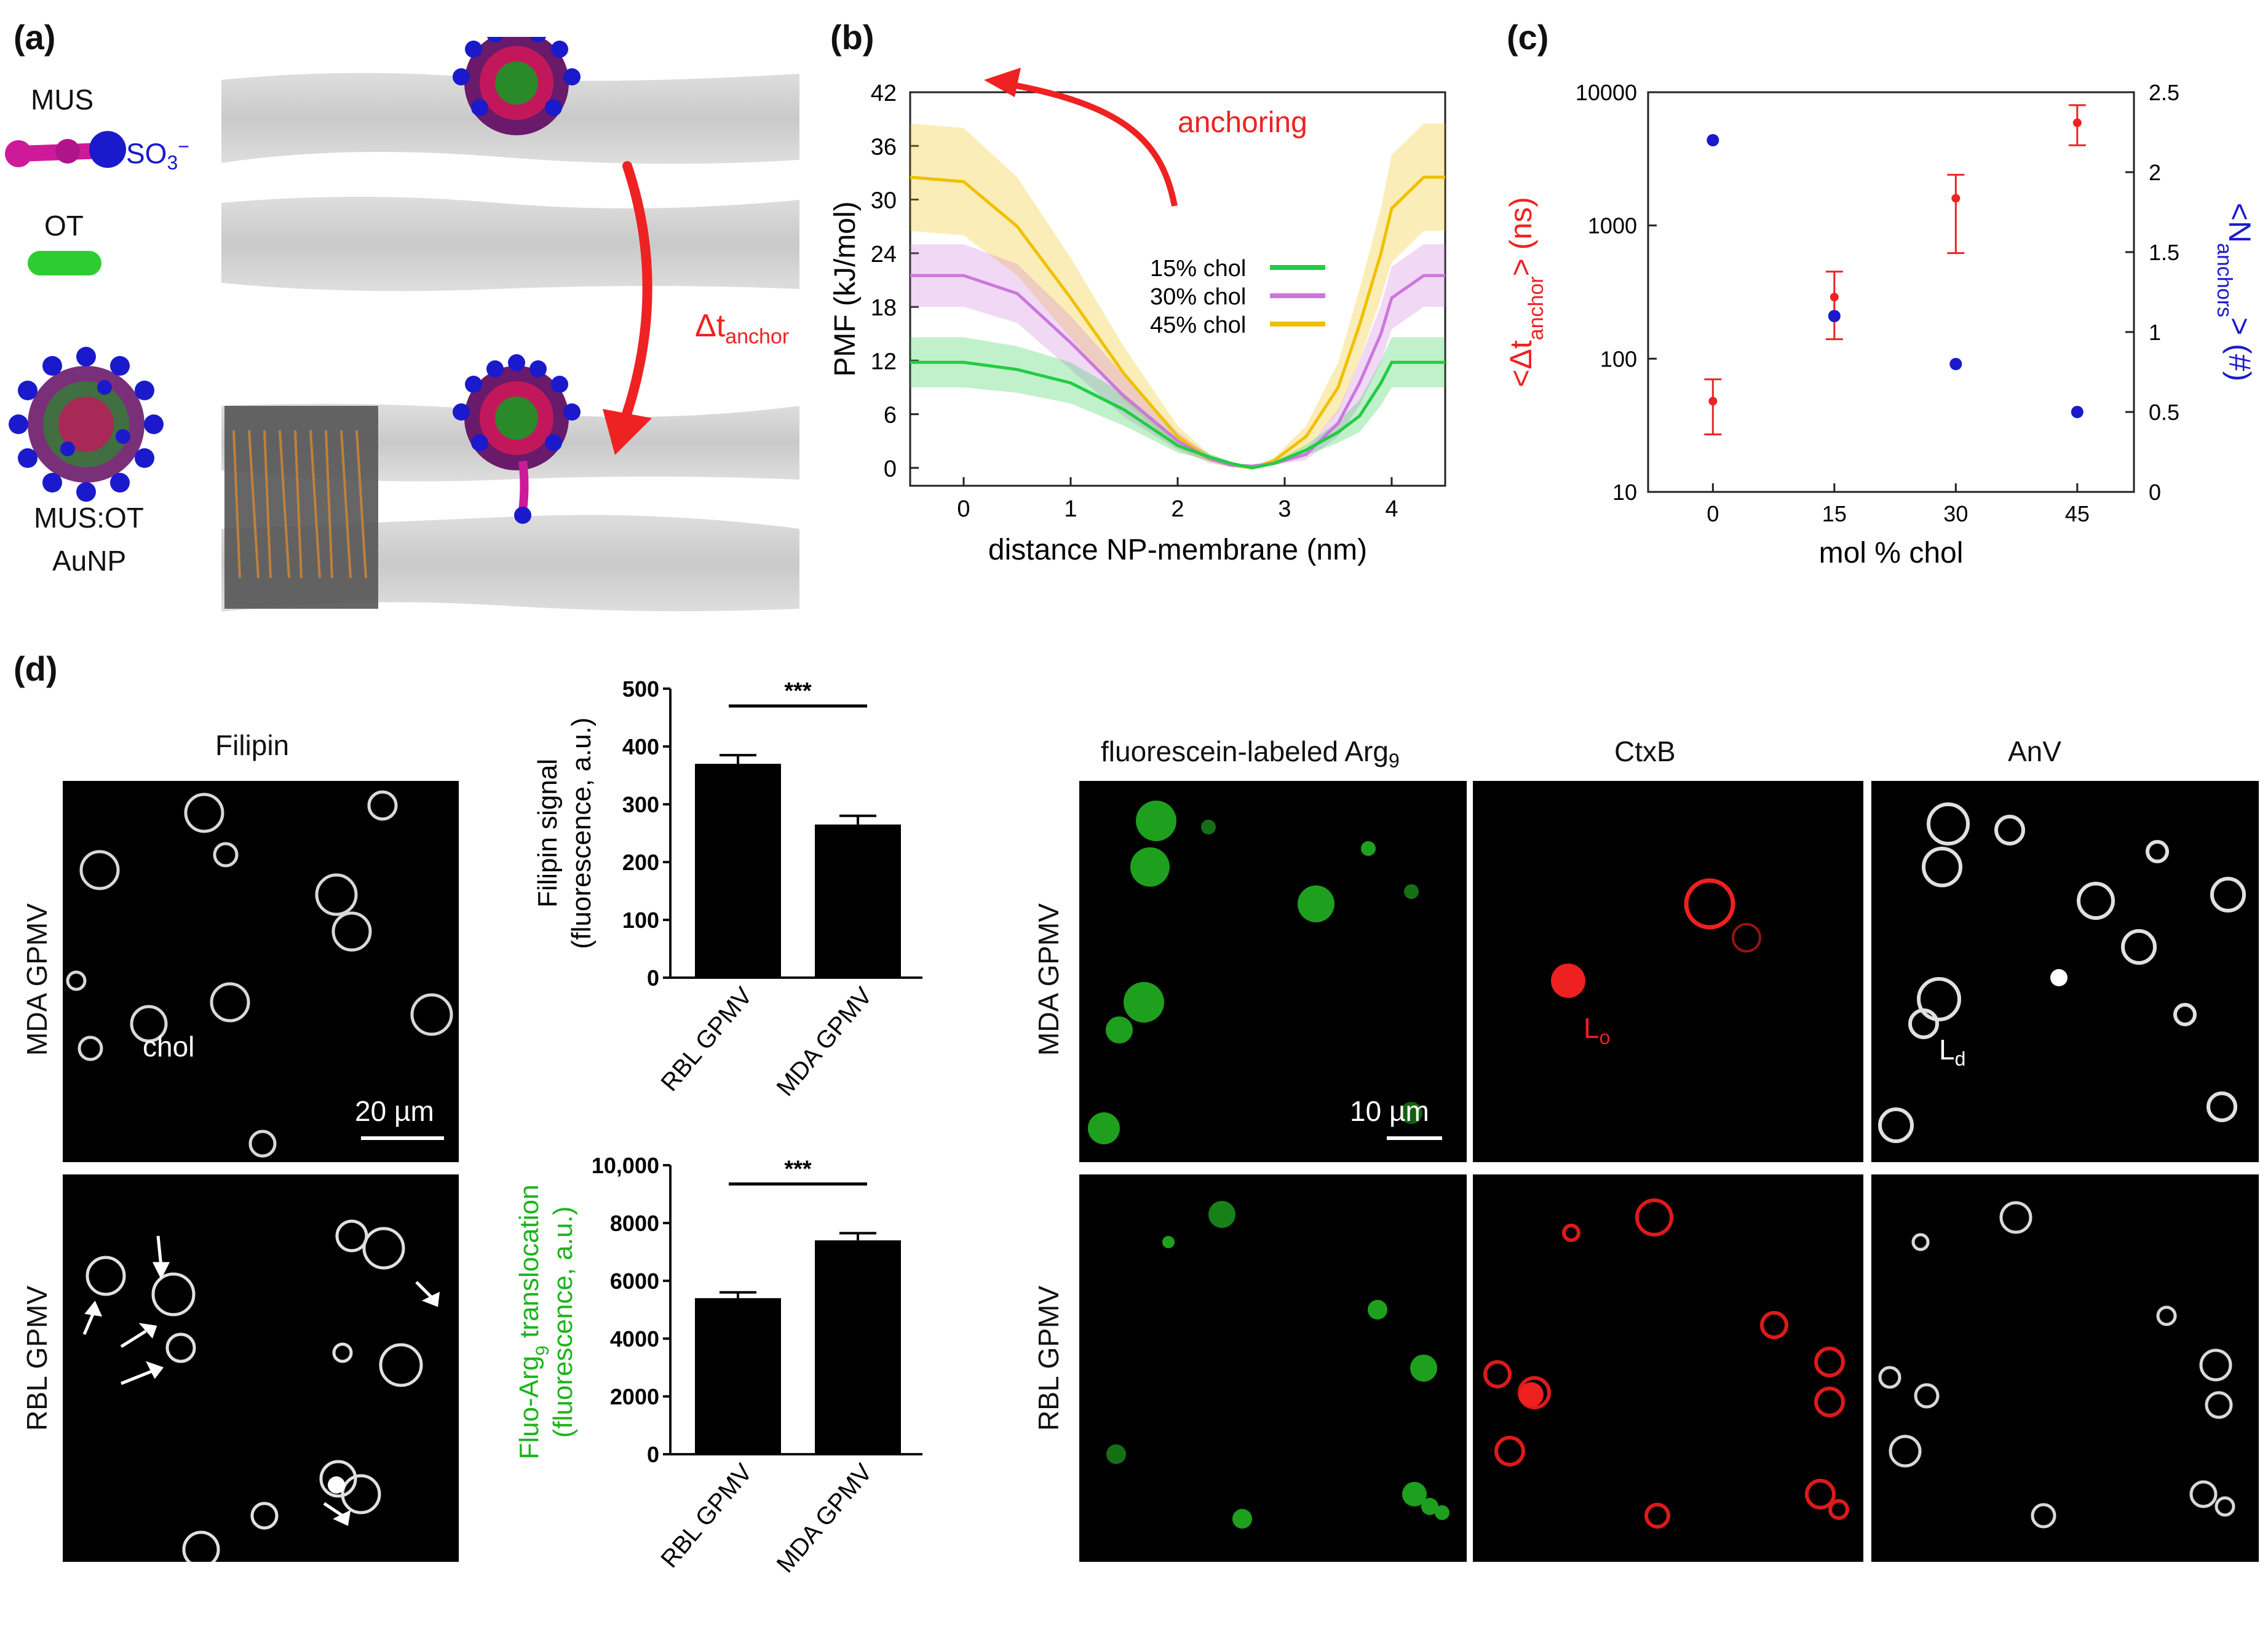 Image resolution: width=2268 pixels, height=1627 pixels. Describe the element at coordinates (2155, 333) in the screenshot. I see `y-right-tick-label: 1` at that location.